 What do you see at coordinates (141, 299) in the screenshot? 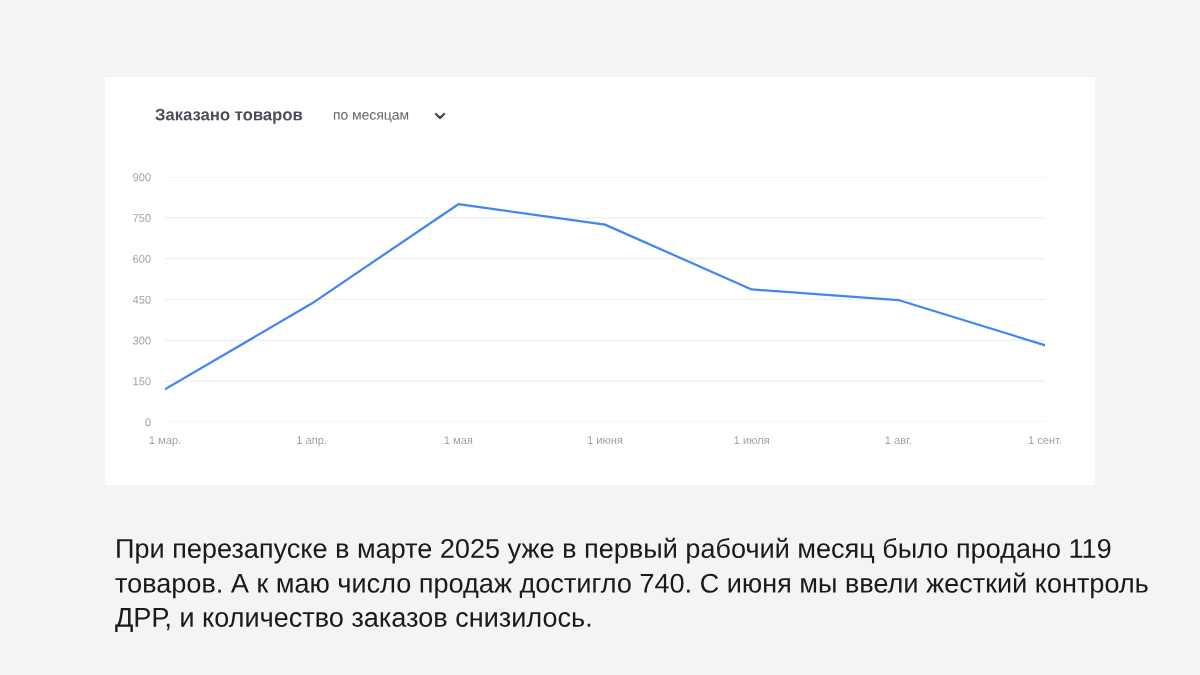
I see `y-tick-label: 450` at bounding box center [141, 299].